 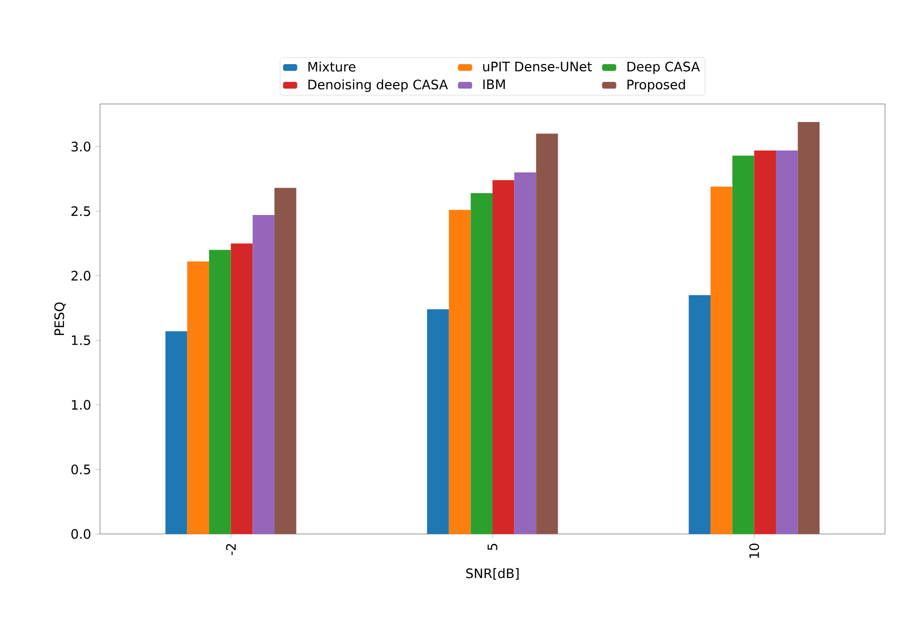 What do you see at coordinates (493, 547) in the screenshot?
I see `x-tick-label: 5` at bounding box center [493, 547].